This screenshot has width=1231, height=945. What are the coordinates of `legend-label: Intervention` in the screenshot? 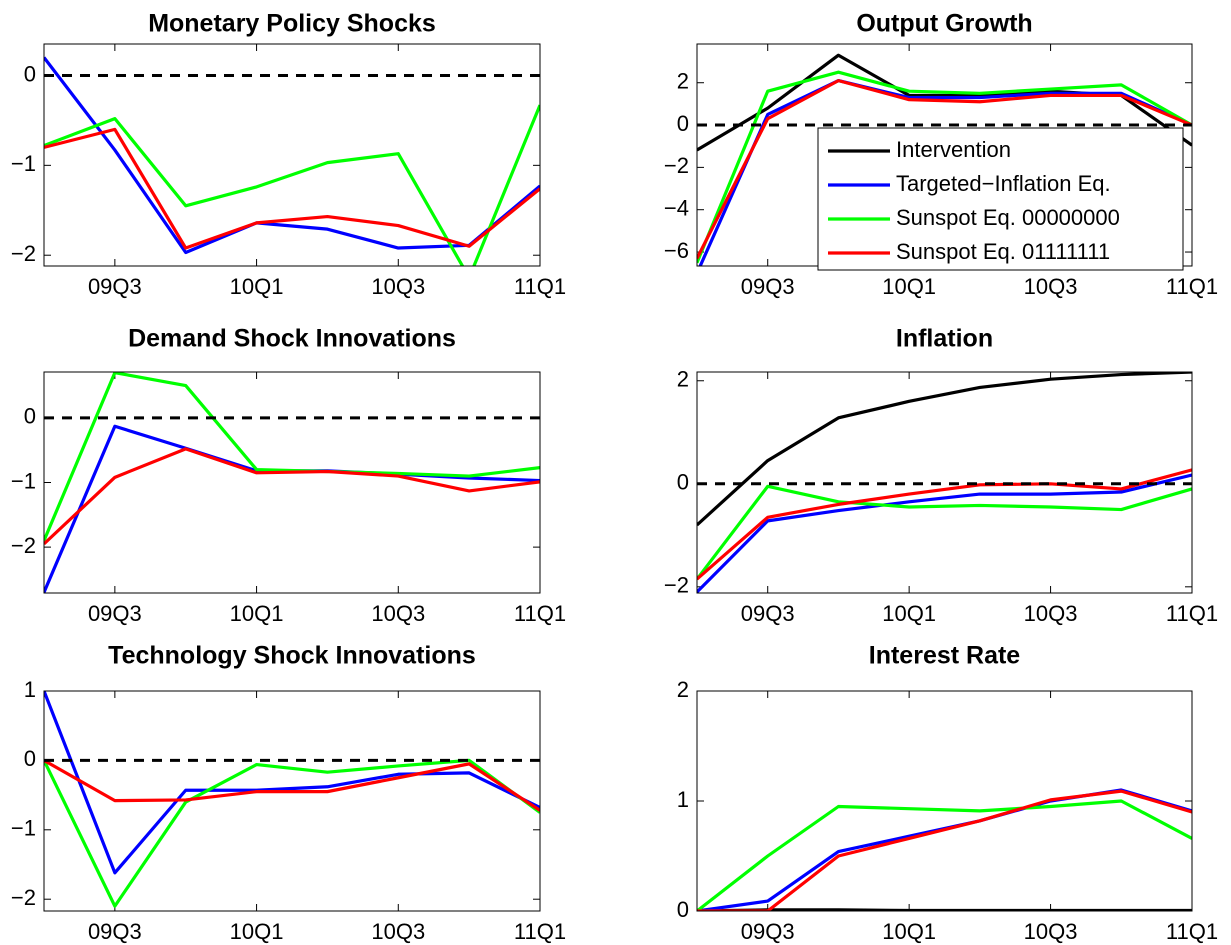 It's located at (953, 149).